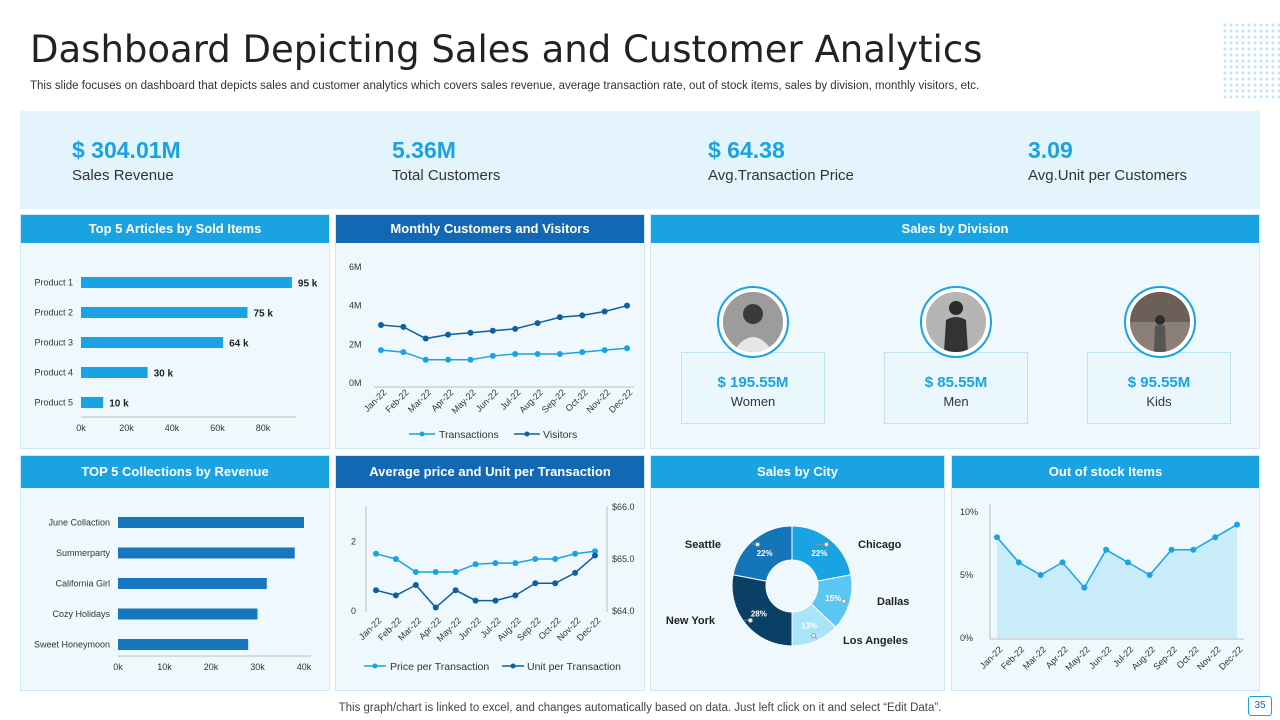  What do you see at coordinates (53, 313) in the screenshot?
I see `category-label: Product 2` at bounding box center [53, 313].